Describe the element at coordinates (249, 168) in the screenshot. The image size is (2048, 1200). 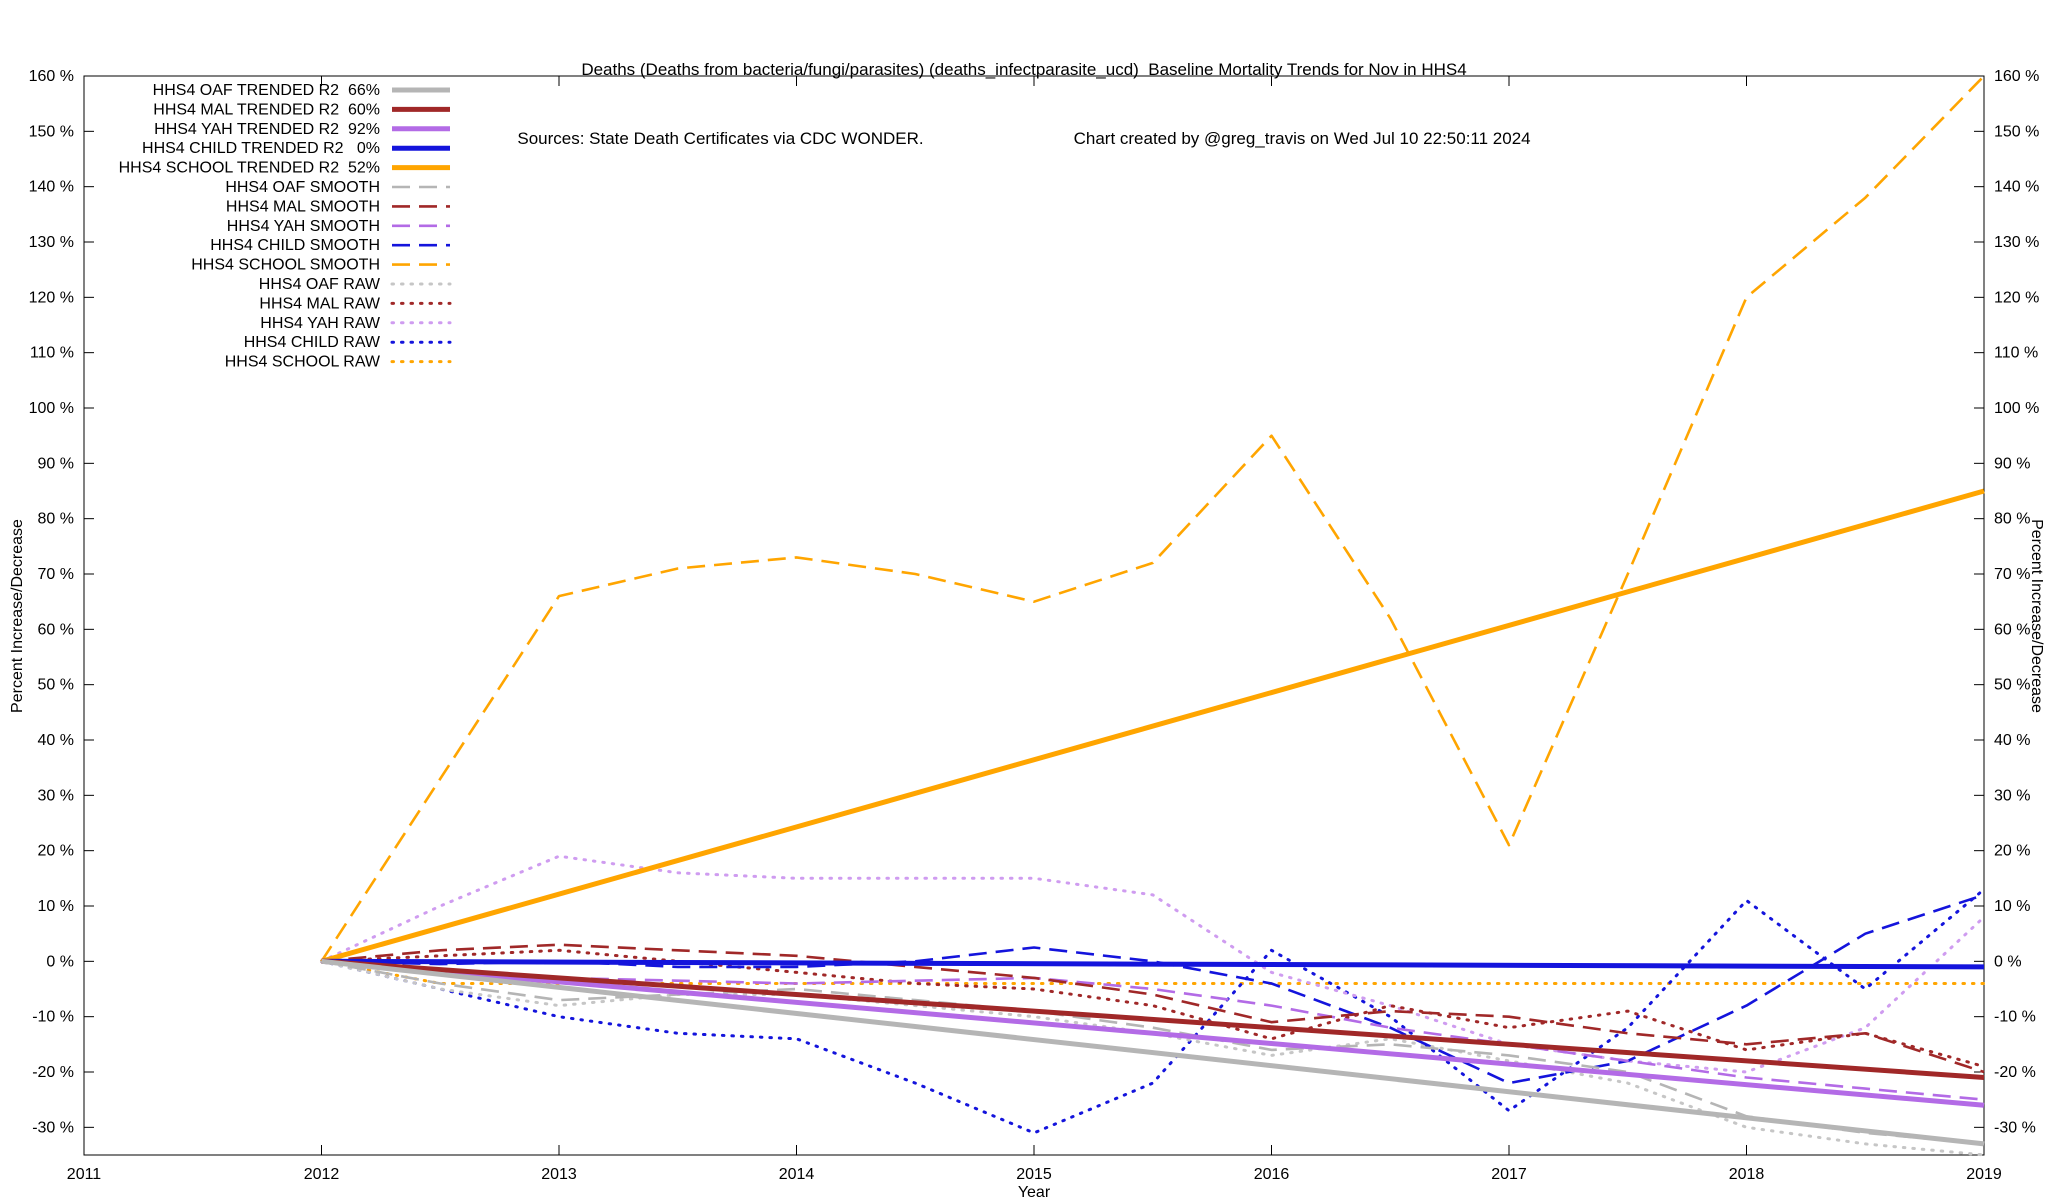
I see `legend-label-school-trended: HHS4 SCHOOL TRENDED R2 52%` at that location.